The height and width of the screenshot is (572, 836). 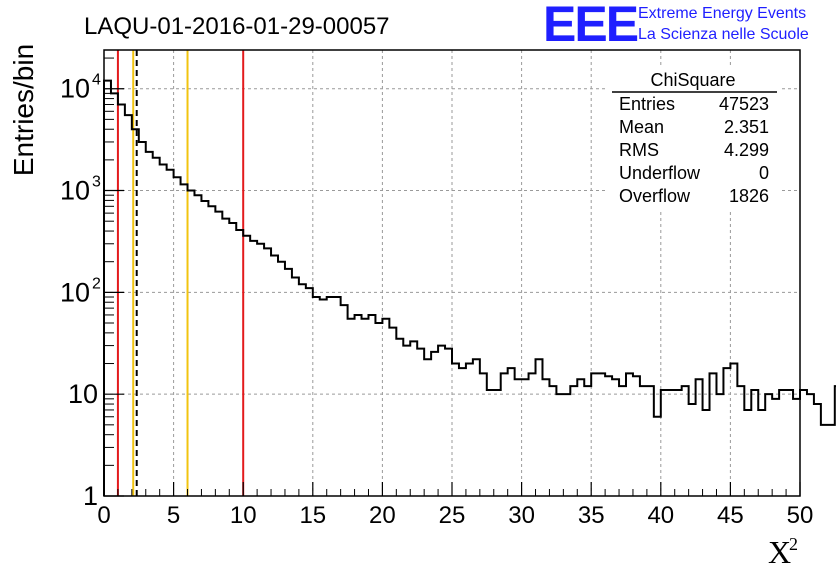 I want to click on y-tick-exponent: 3, so click(x=96, y=182).